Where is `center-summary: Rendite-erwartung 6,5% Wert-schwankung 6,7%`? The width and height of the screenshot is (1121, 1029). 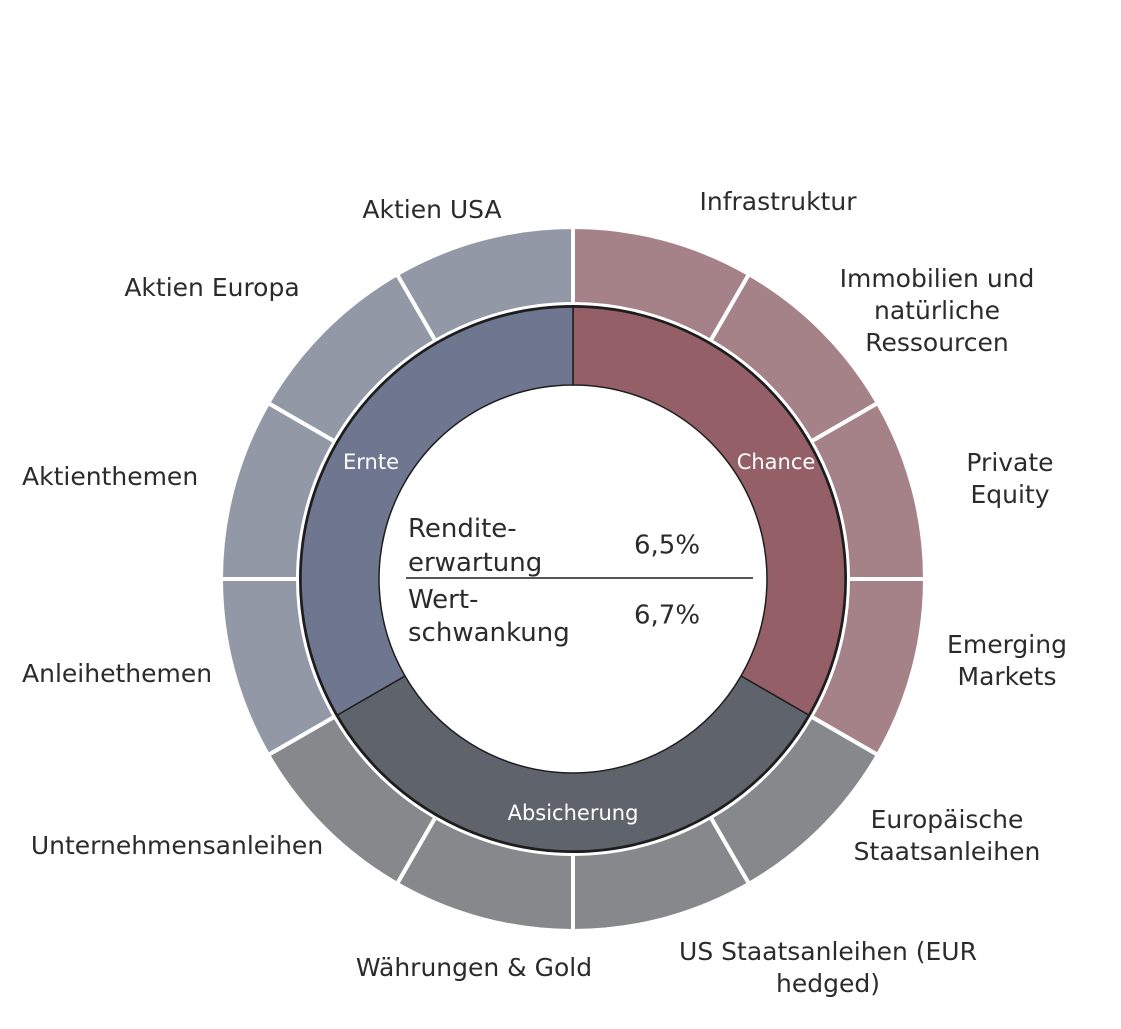
center-summary: Rendite-erwartung 6,5% Wert-schwankung 6,7% is located at coordinates (579, 581).